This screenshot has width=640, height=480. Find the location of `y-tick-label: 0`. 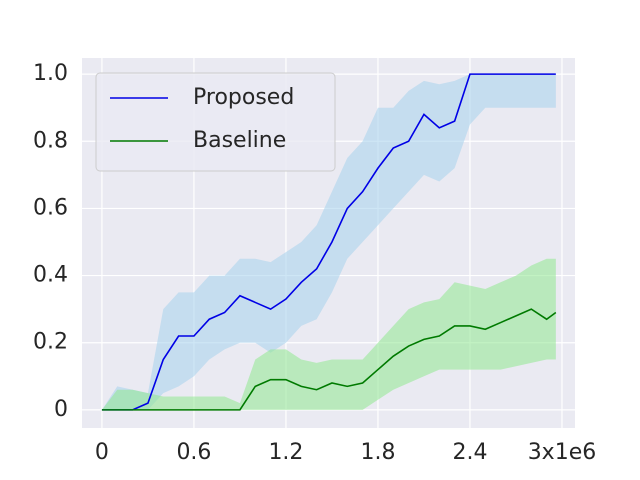

y-tick-label: 0 is located at coordinates (61, 409).